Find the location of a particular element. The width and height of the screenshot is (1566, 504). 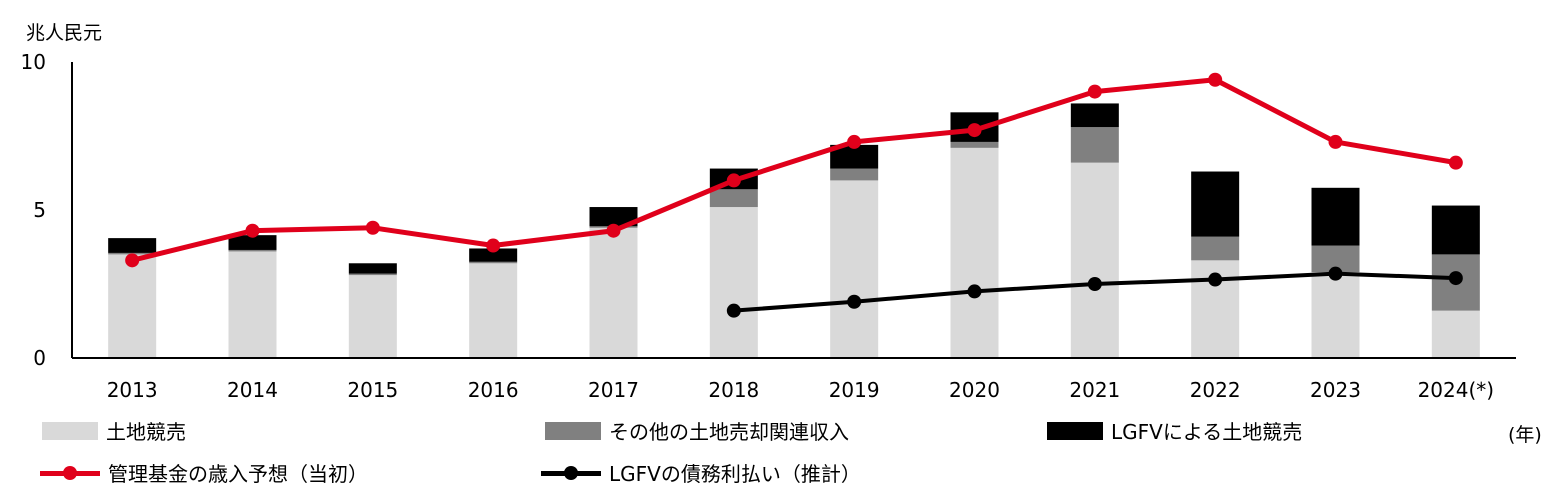

line-point-1-2018 is located at coordinates (733, 310).